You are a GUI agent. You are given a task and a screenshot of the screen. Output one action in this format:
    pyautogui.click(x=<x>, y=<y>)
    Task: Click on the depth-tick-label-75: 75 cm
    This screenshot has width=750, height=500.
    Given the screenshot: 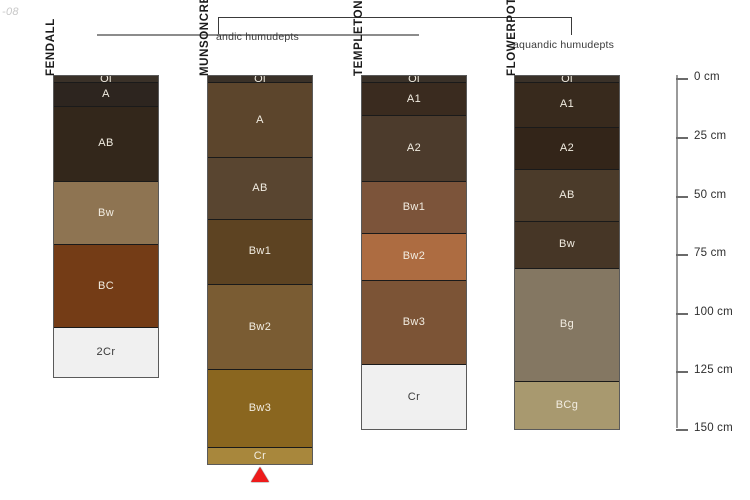 What is the action you would take?
    pyautogui.click(x=710, y=253)
    